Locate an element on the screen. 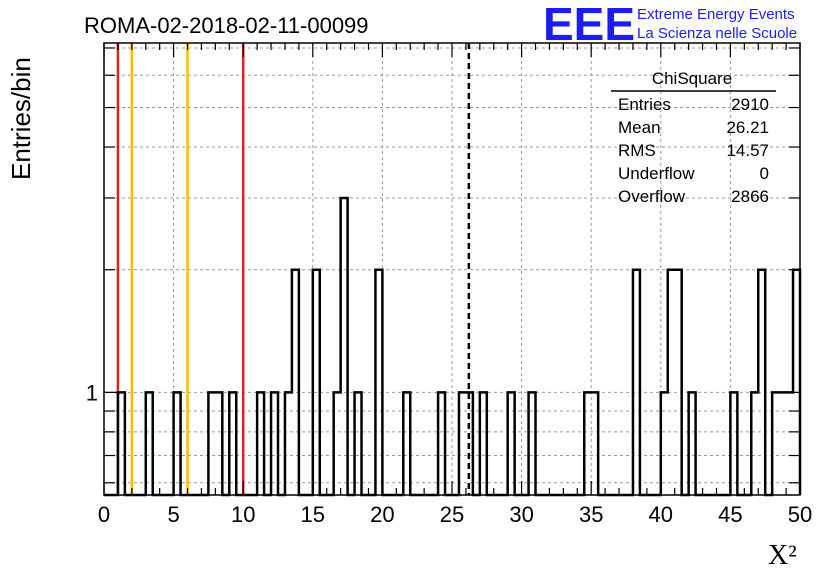  x-tick-label: 25 is located at coordinates (452, 514).